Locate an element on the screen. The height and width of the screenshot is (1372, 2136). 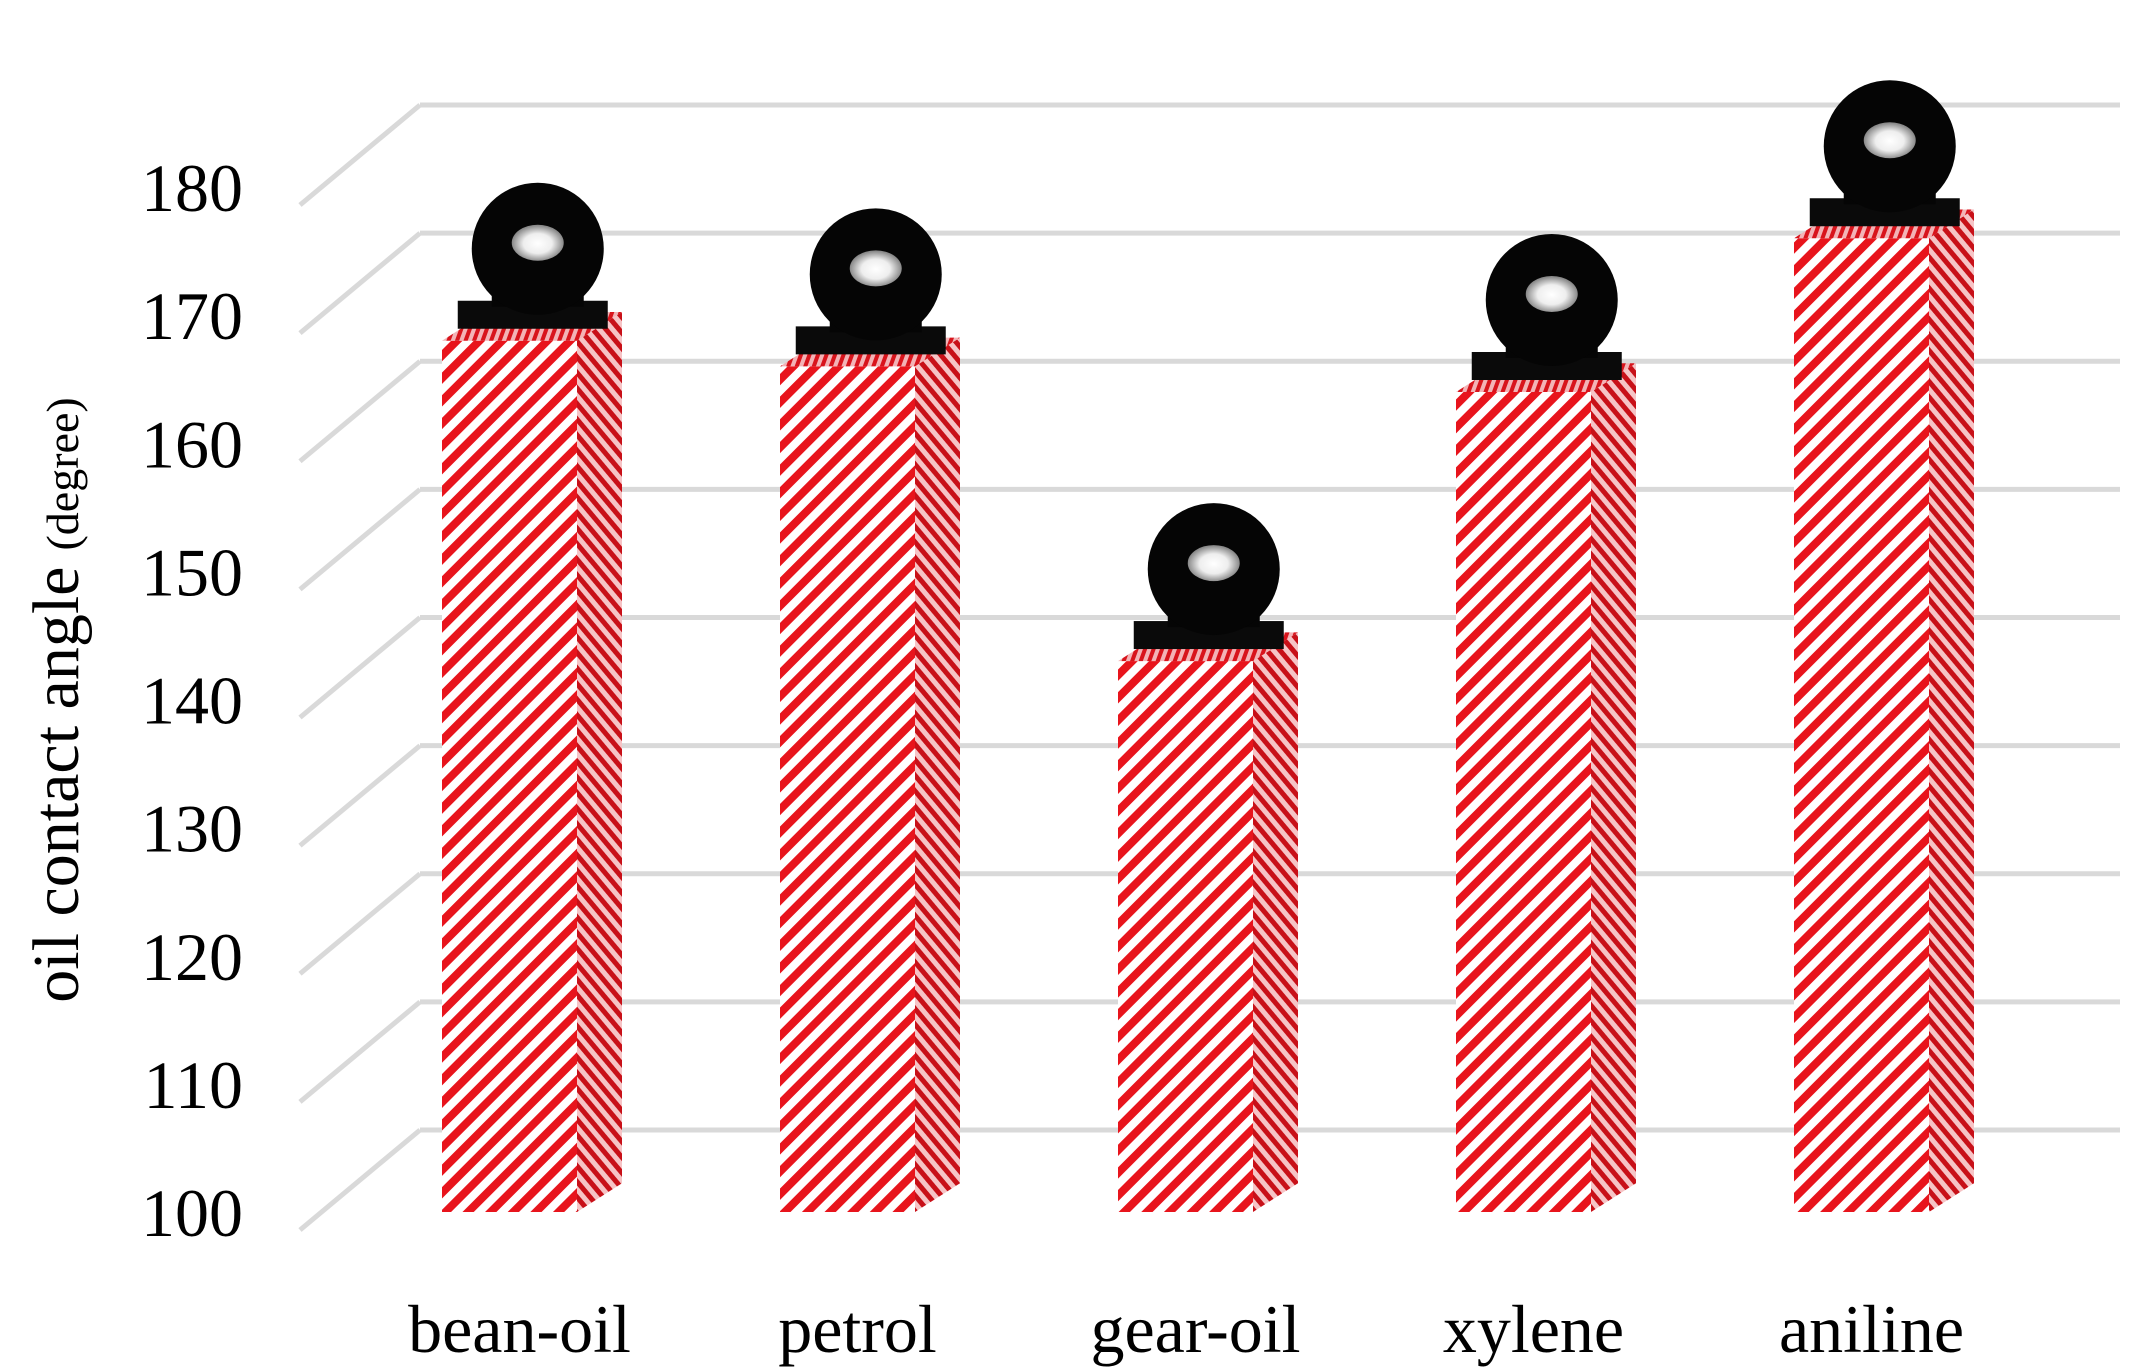
bar-bean-oil is located at coordinates (532, 762).